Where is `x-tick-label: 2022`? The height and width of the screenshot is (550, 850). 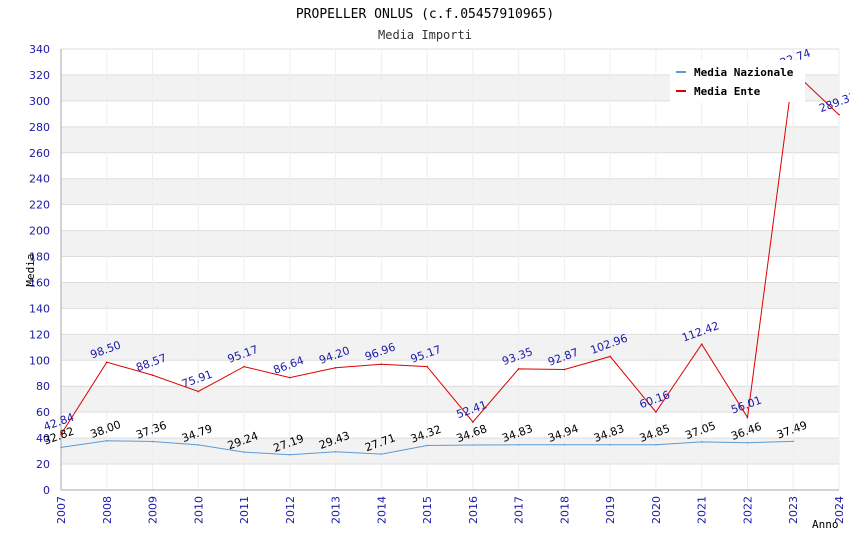 x-tick-label: 2022 is located at coordinates (747, 510).